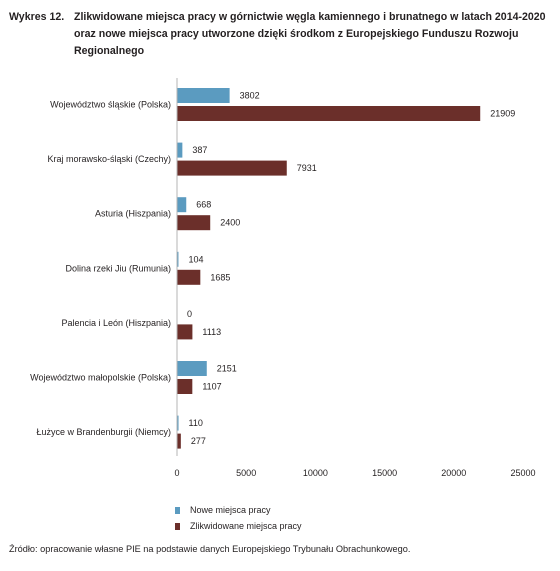 Image resolution: width=560 pixels, height=571 pixels. What do you see at coordinates (230, 223) in the screenshot?
I see `data-label: 2400` at bounding box center [230, 223].